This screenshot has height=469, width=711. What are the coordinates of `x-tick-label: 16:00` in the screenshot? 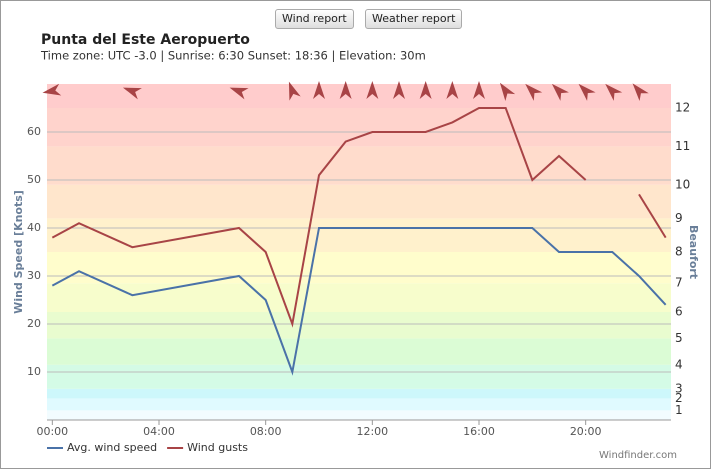 It's located at (479, 431).